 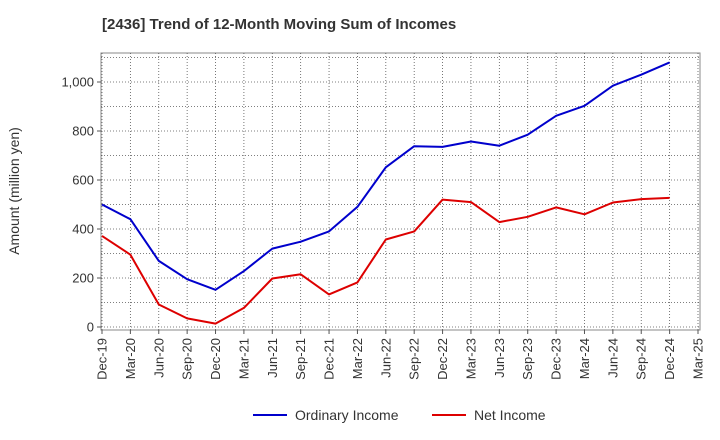 What do you see at coordinates (272, 358) in the screenshot?
I see `x-tick-label: Jun-21` at bounding box center [272, 358].